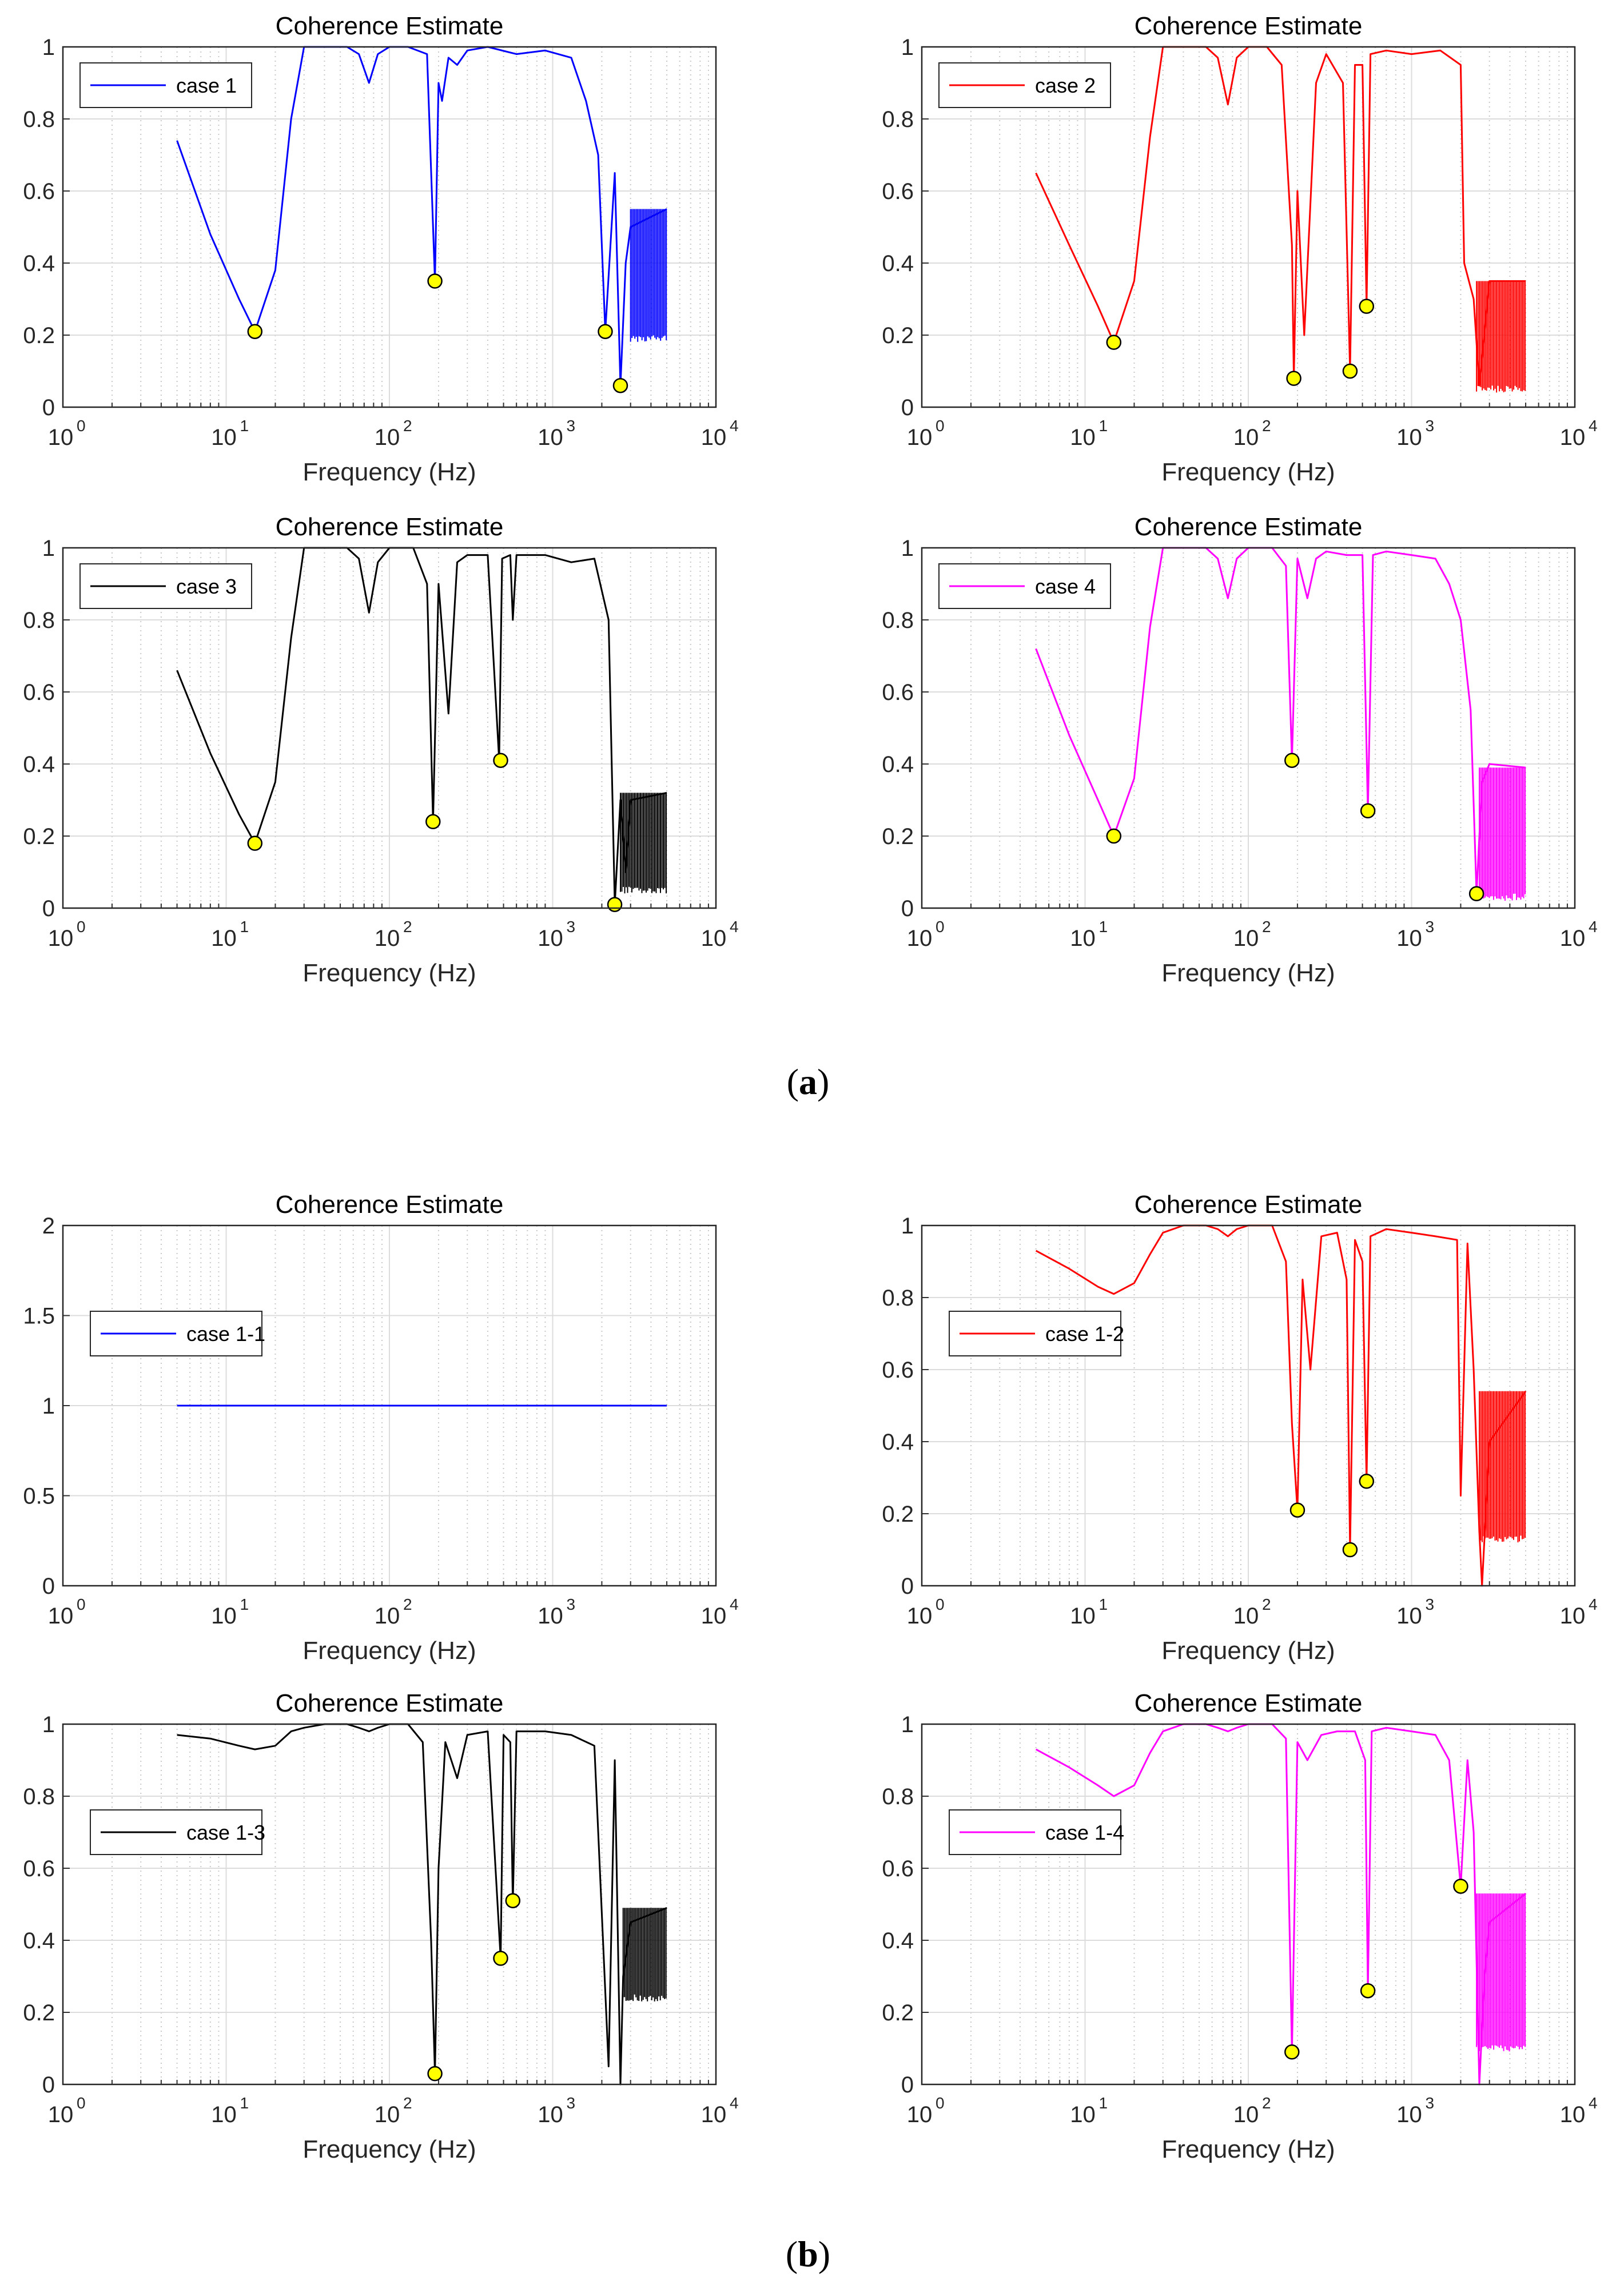  What do you see at coordinates (1084, 1832) in the screenshot?
I see `legend-label: case 1-4` at bounding box center [1084, 1832].